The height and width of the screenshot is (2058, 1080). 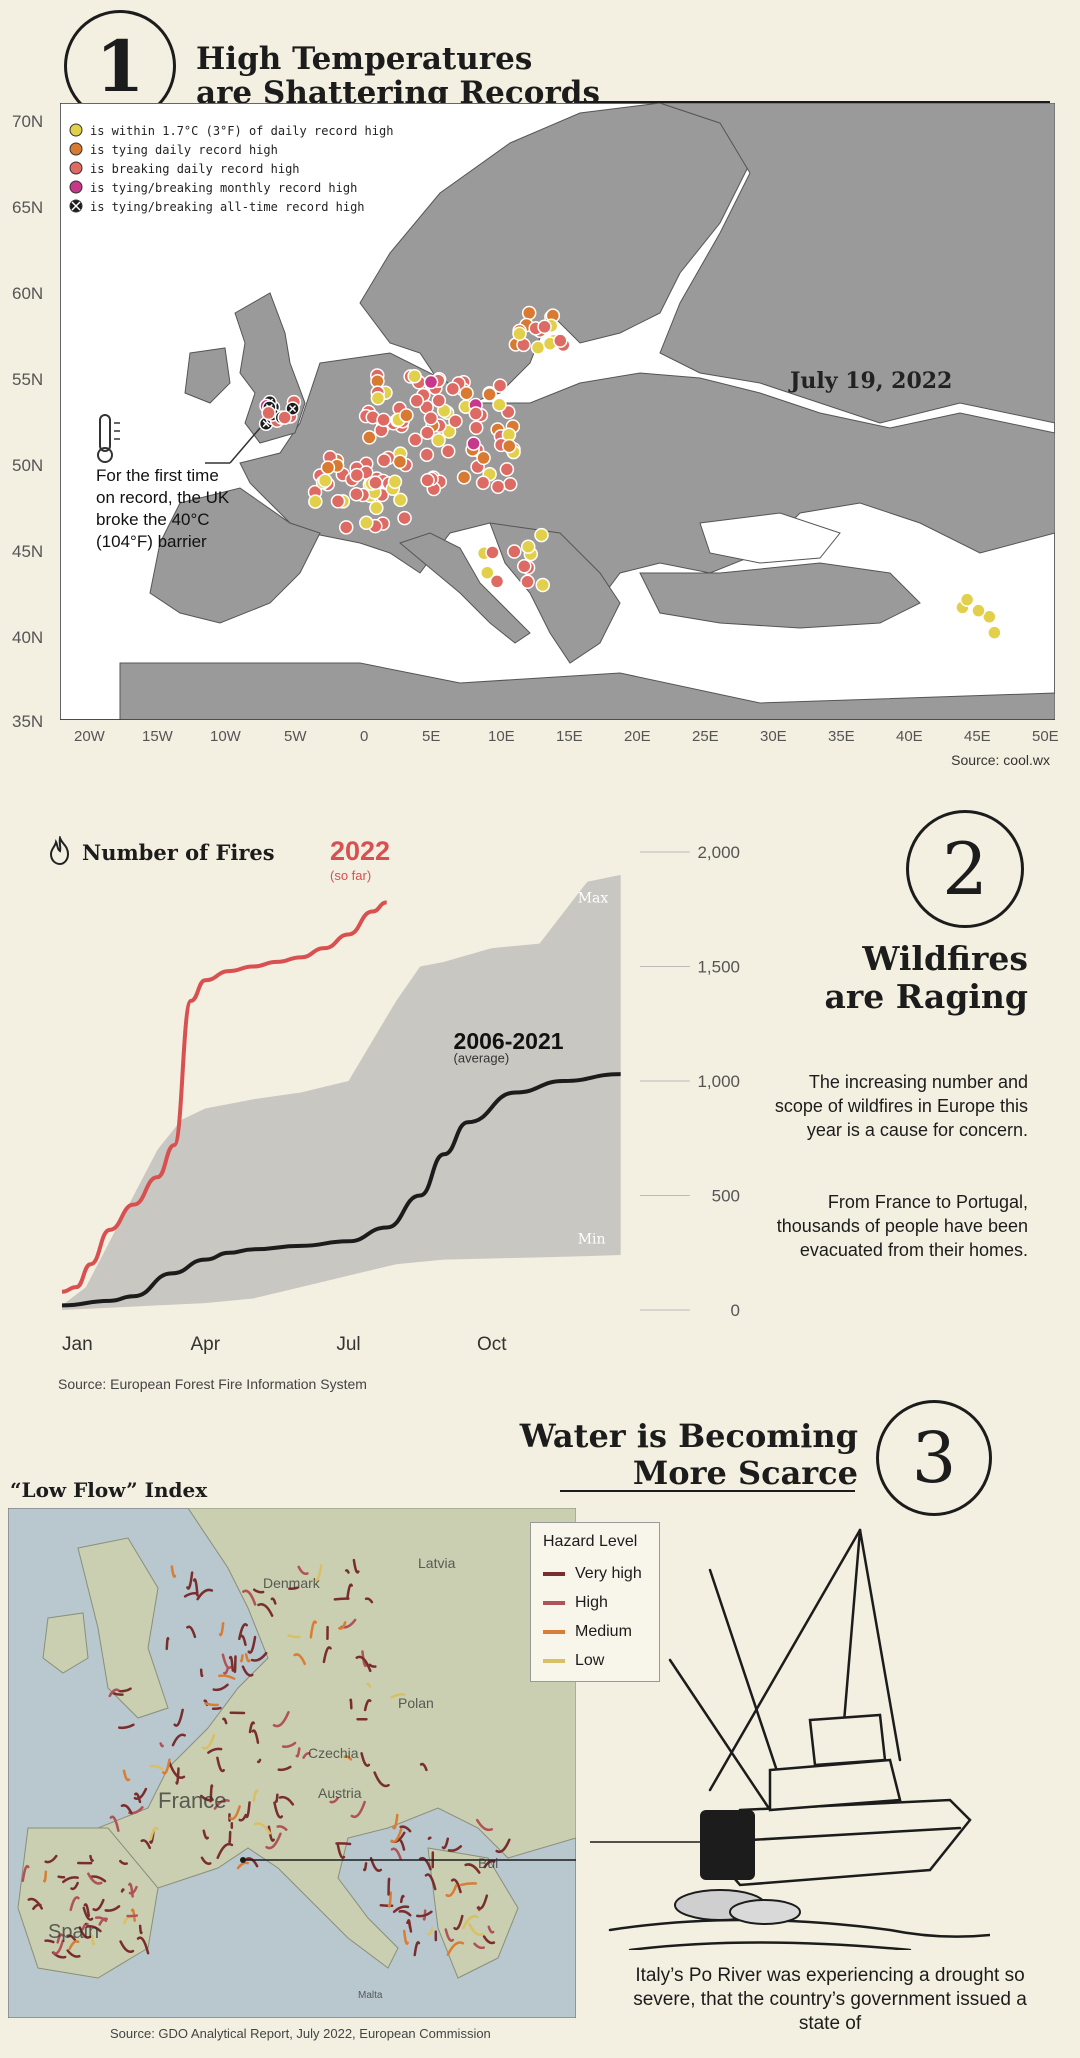 I want to click on hazard-swatch, so click(x=554, y=1660).